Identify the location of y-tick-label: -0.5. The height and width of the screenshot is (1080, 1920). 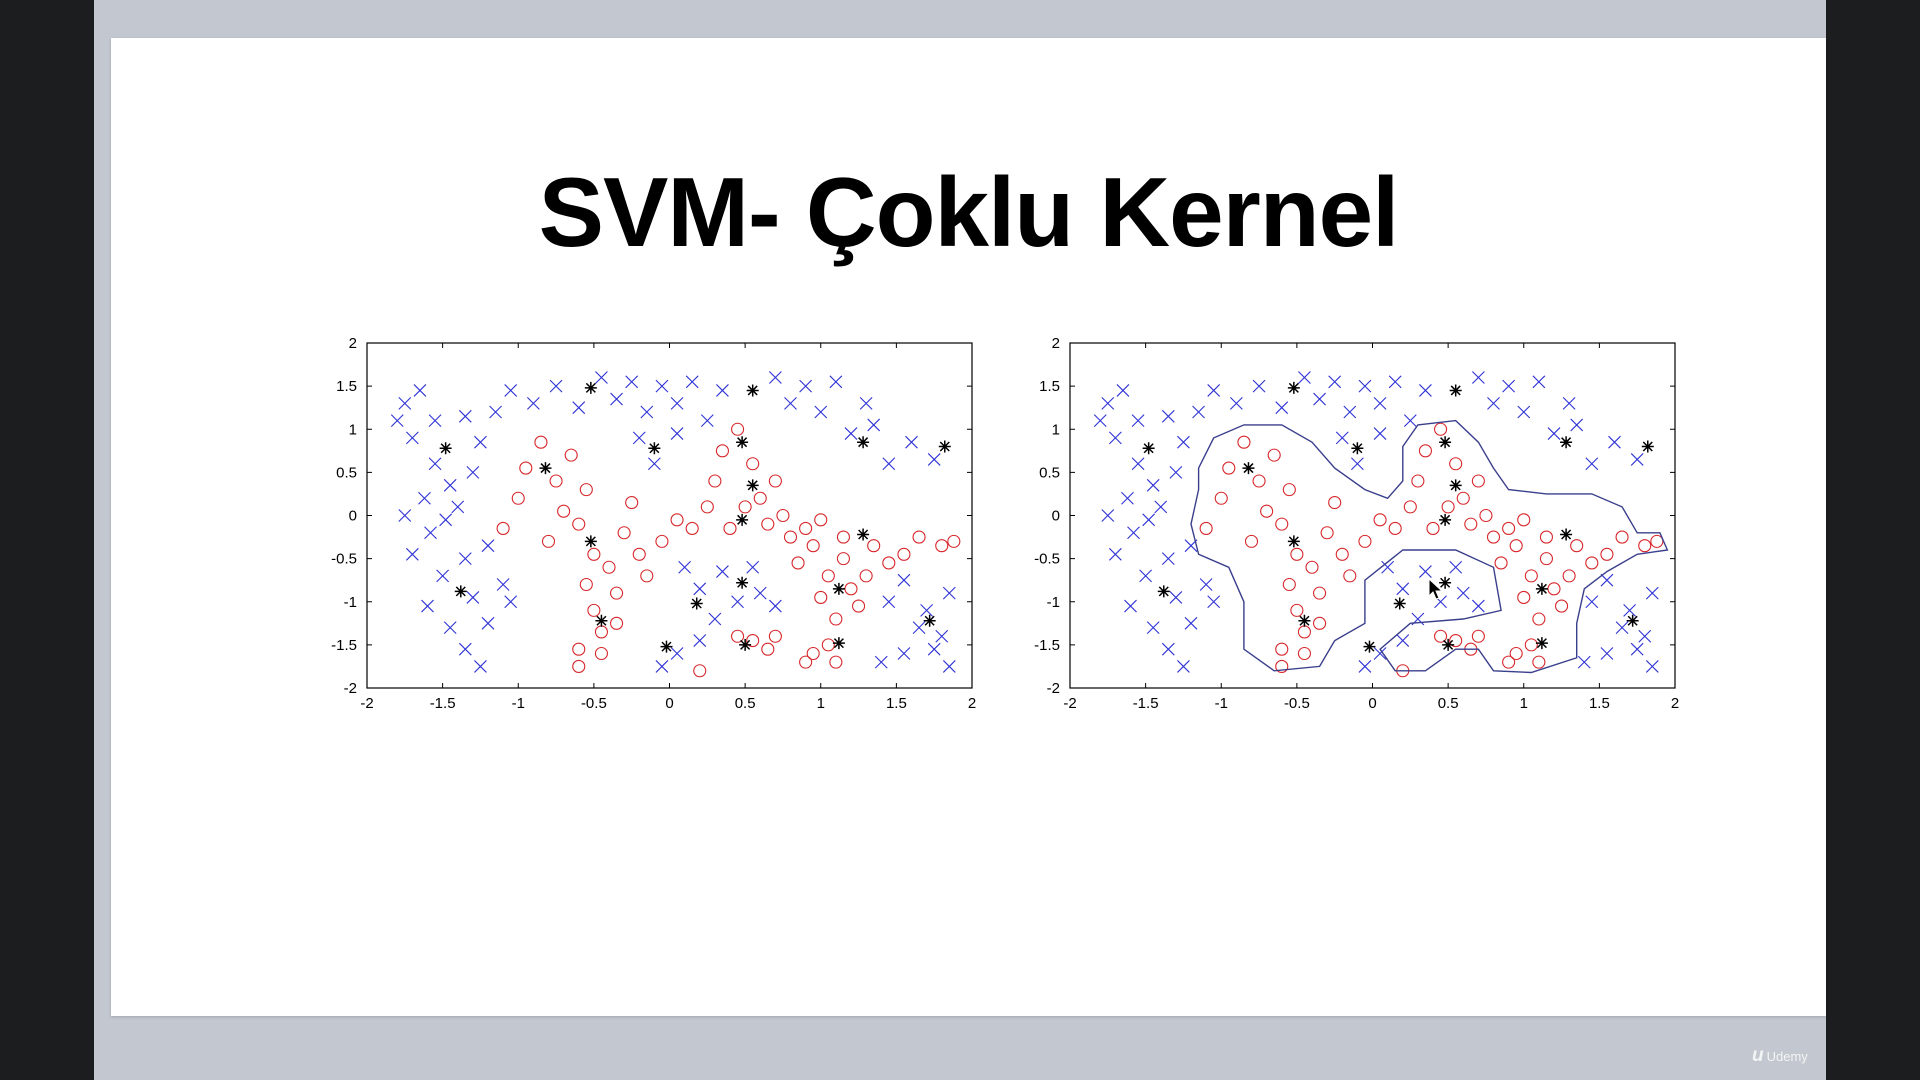
(344, 559).